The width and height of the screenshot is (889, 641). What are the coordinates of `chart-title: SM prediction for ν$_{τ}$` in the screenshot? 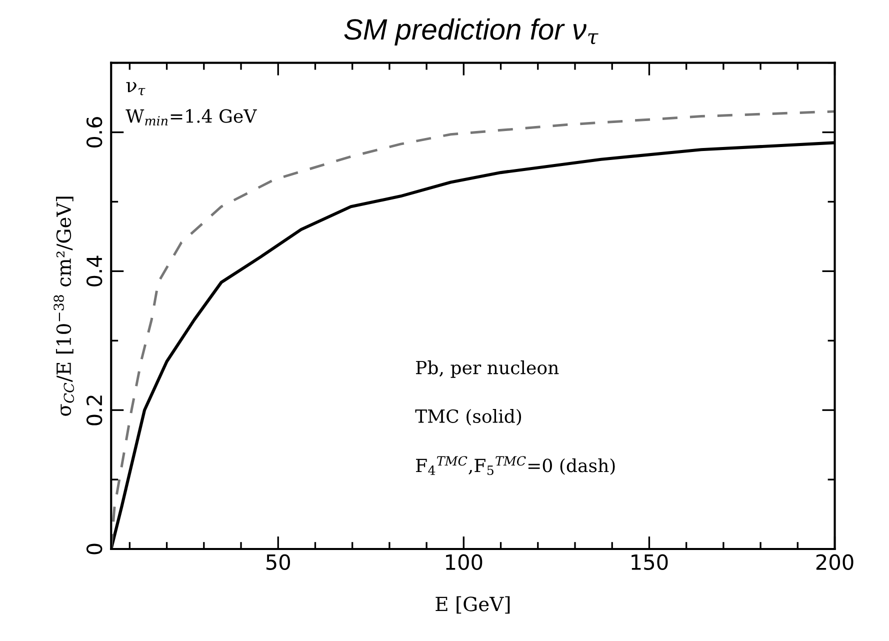 It's located at (471, 32).